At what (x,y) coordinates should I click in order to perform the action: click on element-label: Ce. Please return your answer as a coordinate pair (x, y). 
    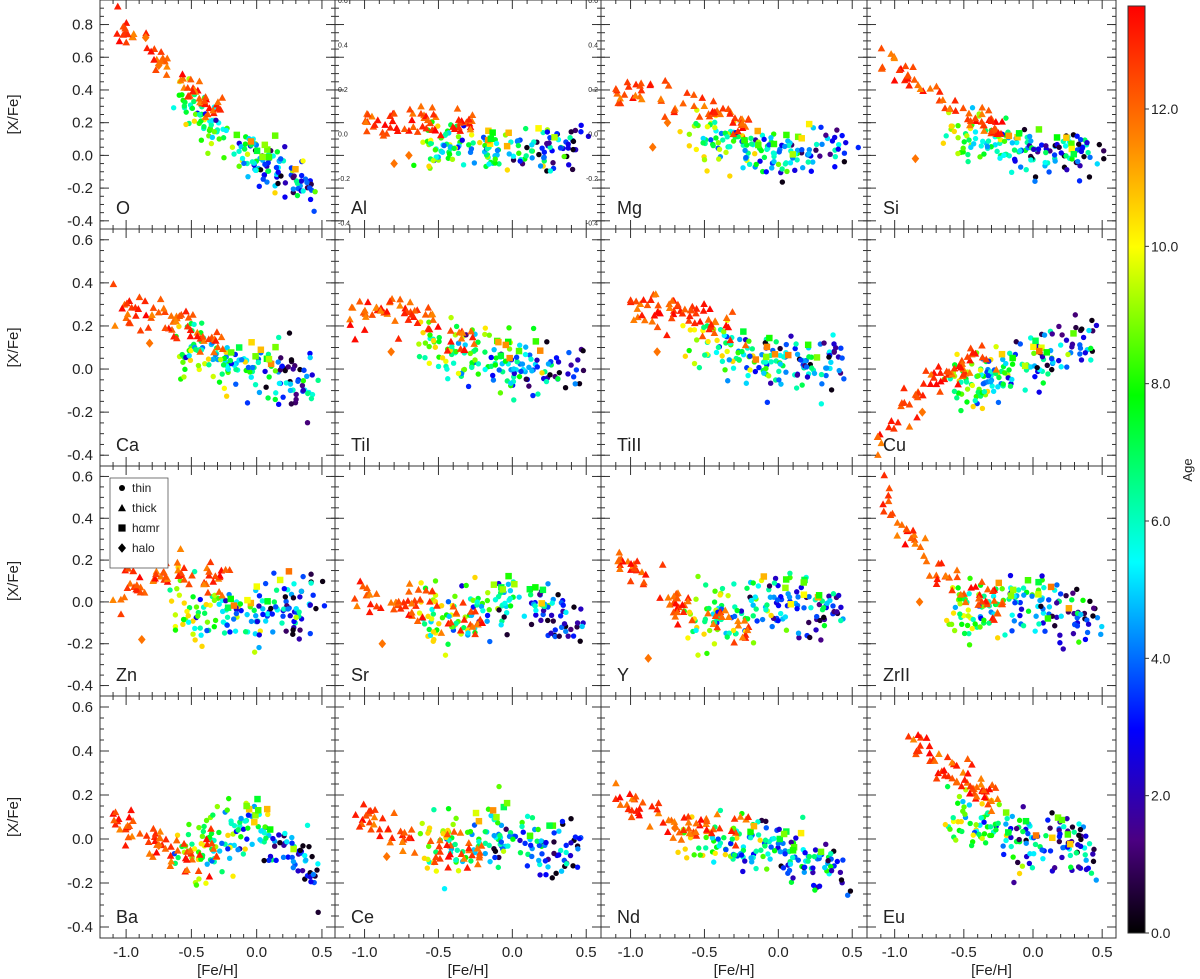
    Looking at the image, I should click on (362, 917).